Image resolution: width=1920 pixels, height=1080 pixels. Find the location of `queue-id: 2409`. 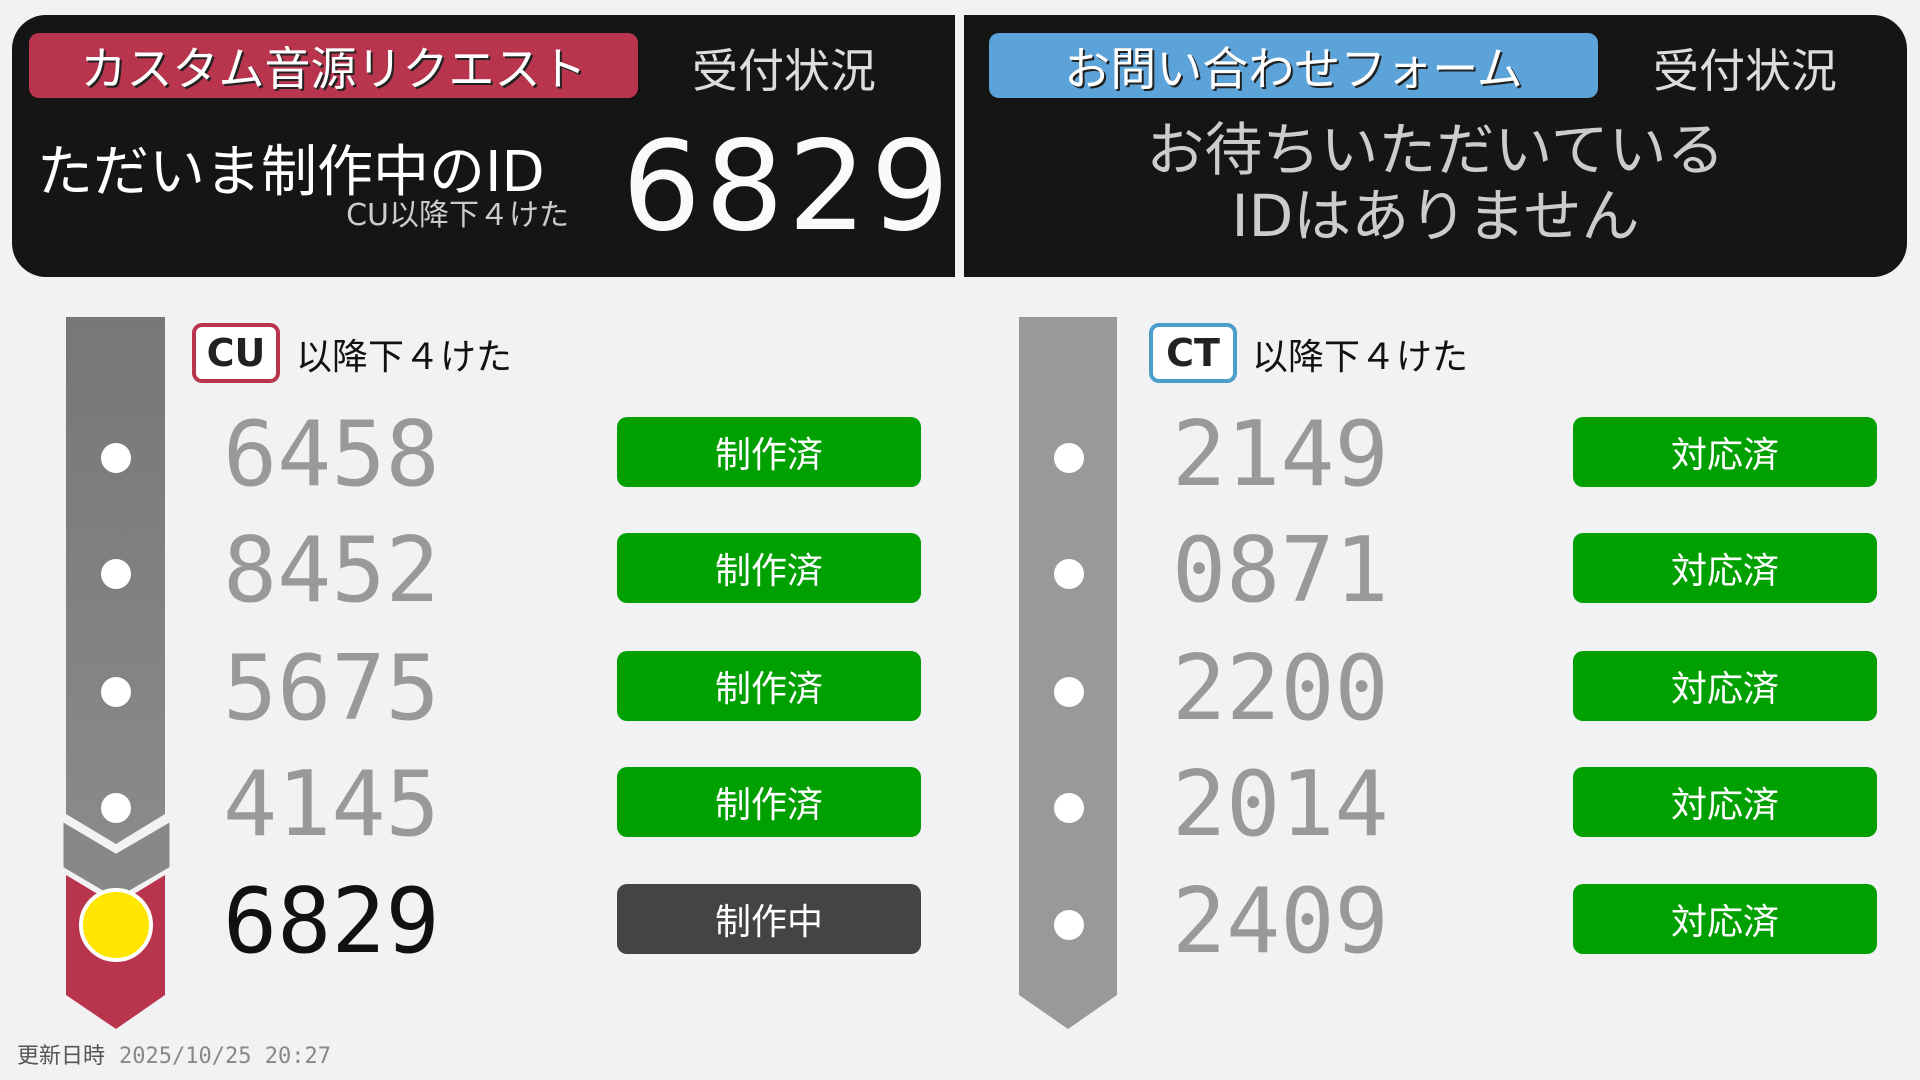

queue-id: 2409 is located at coordinates (1280, 921).